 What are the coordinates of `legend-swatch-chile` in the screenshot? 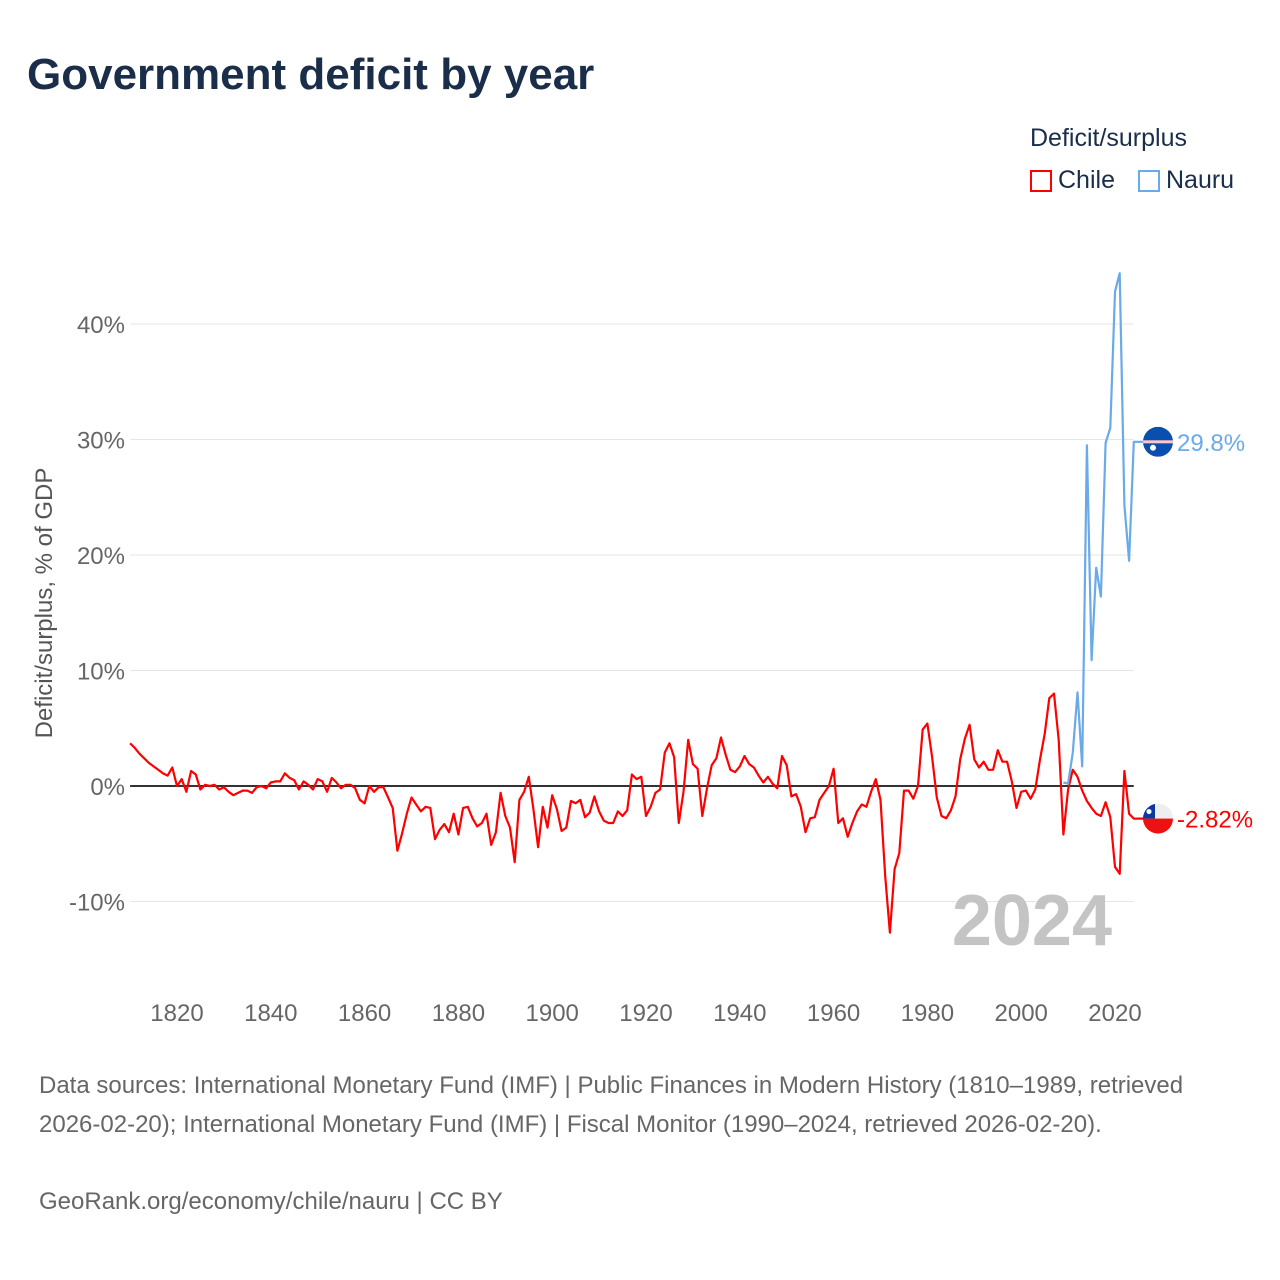 It's located at (1041, 180).